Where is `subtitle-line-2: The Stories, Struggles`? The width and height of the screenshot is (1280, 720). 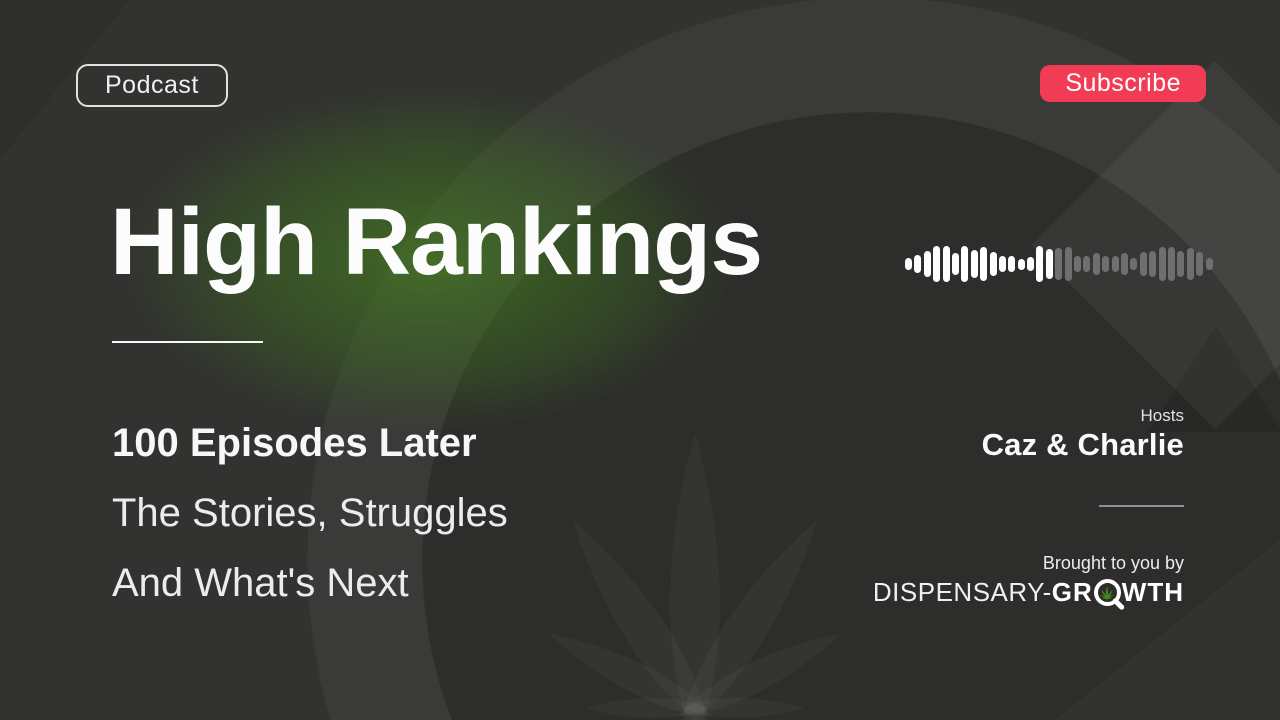
subtitle-line-2: The Stories, Struggles is located at coordinates (310, 513).